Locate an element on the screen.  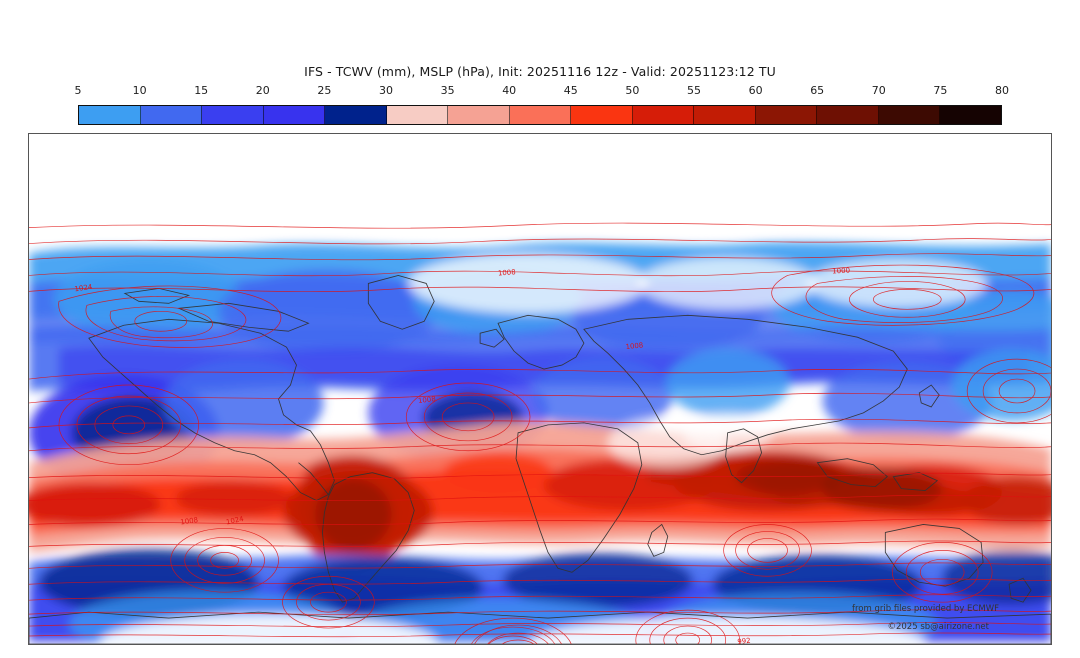
colorbar-tick-15: 15 is located at coordinates (201, 90).